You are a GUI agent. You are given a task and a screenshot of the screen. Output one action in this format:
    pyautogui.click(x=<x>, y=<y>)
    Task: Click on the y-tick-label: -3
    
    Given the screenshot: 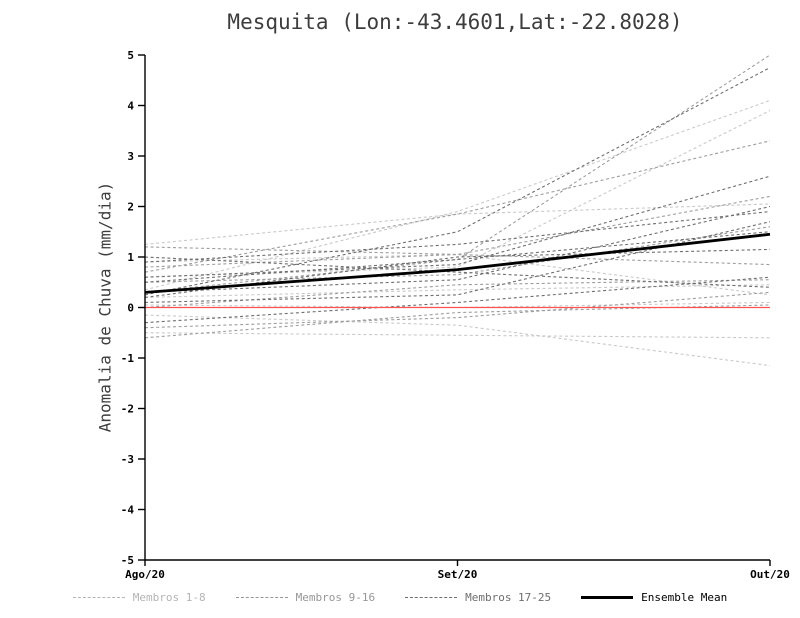 What is the action you would take?
    pyautogui.click(x=127, y=459)
    